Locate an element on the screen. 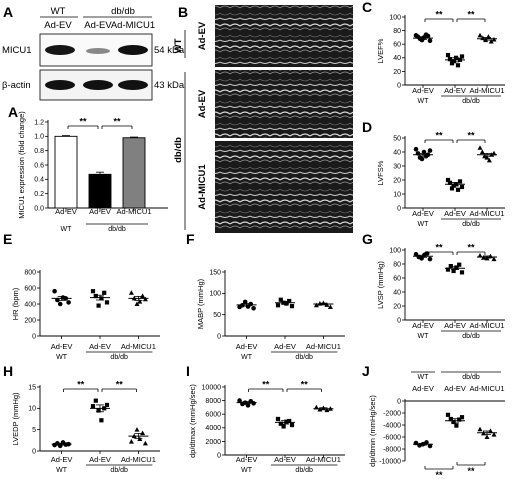 This screenshot has width=520, height=479. sig-marker-i: ** is located at coordinates (266, 385).